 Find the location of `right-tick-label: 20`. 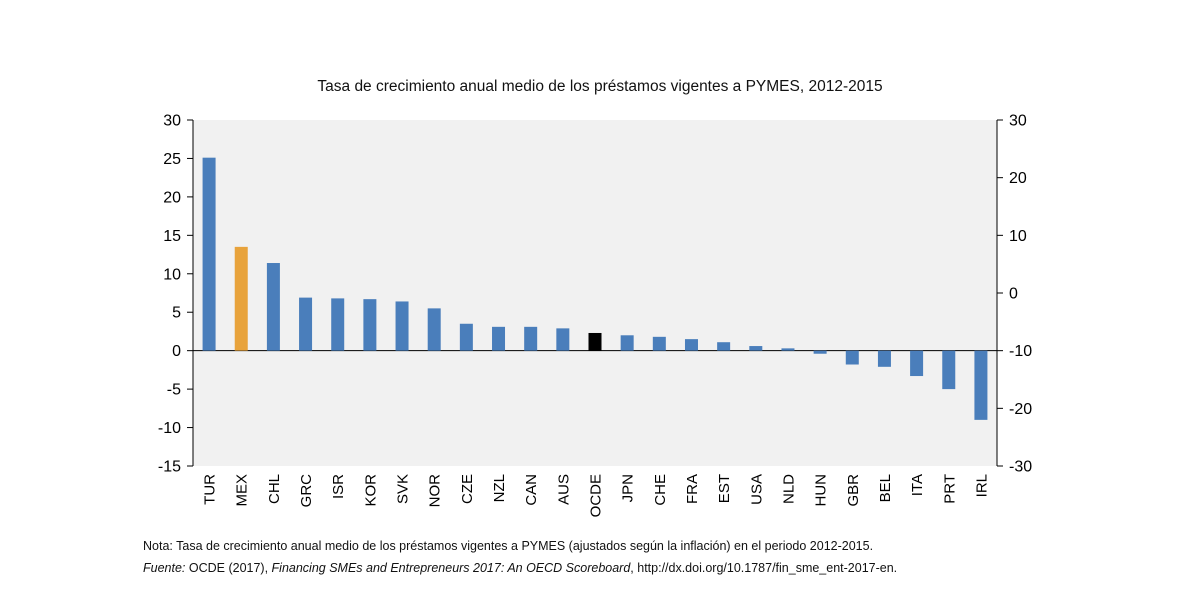

right-tick-label: 20 is located at coordinates (1018, 178).